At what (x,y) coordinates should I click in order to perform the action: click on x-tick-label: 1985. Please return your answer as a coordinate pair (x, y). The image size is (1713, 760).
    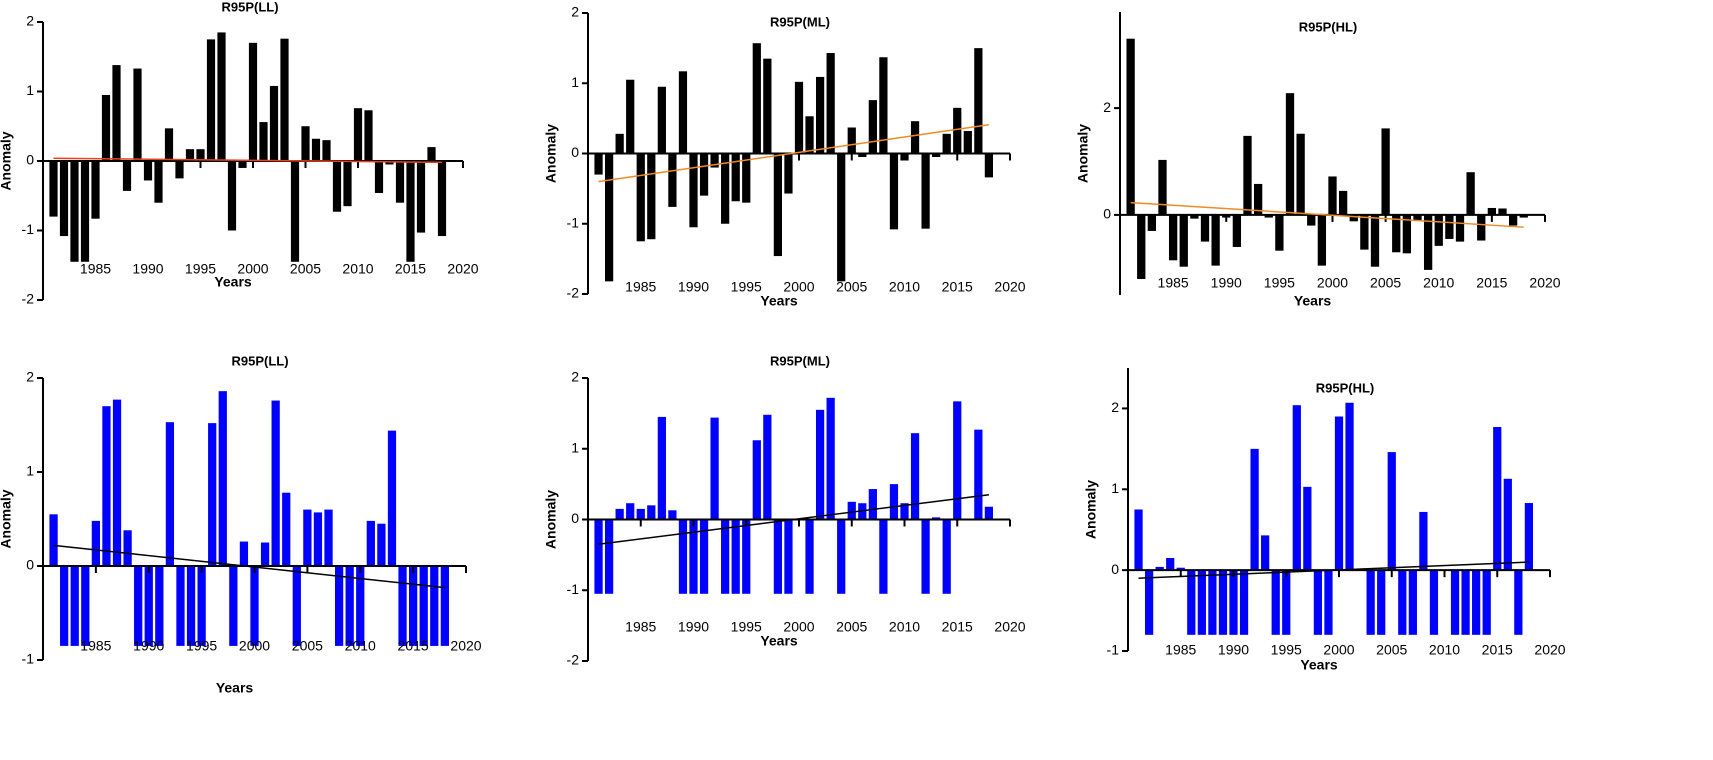
    Looking at the image, I should click on (640, 287).